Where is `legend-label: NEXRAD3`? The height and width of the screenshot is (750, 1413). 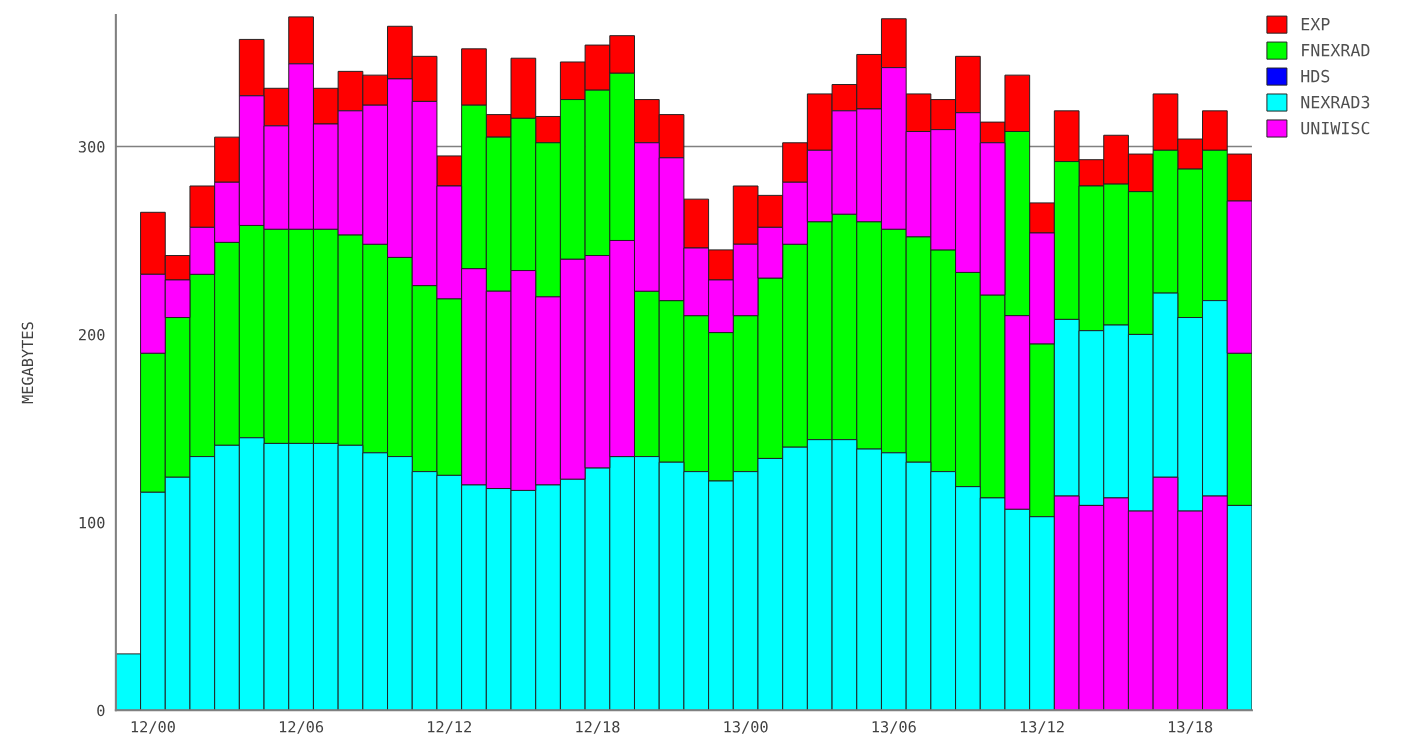 legend-label: NEXRAD3 is located at coordinates (1335, 102).